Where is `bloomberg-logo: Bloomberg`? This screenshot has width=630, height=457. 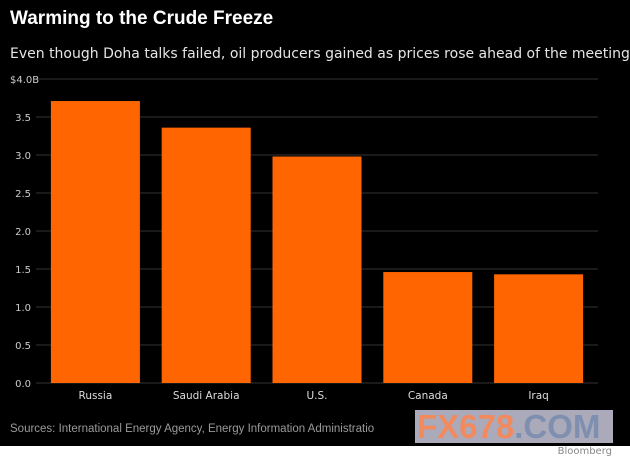
bloomberg-logo: Bloomberg is located at coordinates (584, 451).